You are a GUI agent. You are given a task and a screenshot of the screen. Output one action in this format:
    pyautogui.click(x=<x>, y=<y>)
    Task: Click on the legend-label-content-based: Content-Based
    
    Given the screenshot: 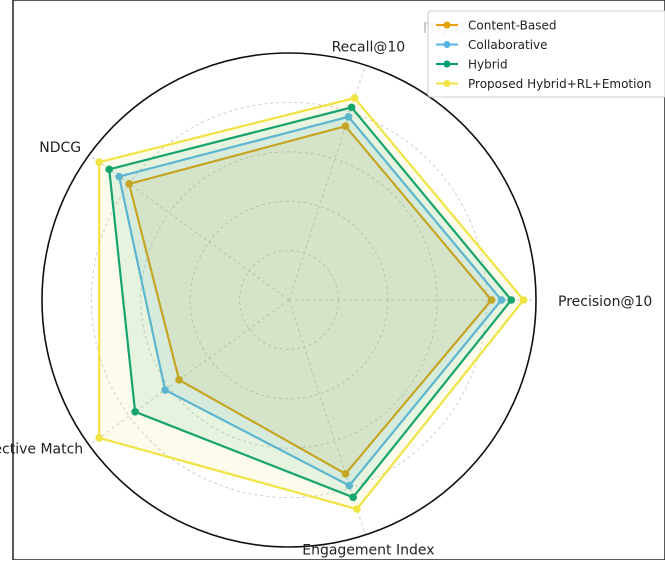 What is the action you would take?
    pyautogui.click(x=512, y=26)
    